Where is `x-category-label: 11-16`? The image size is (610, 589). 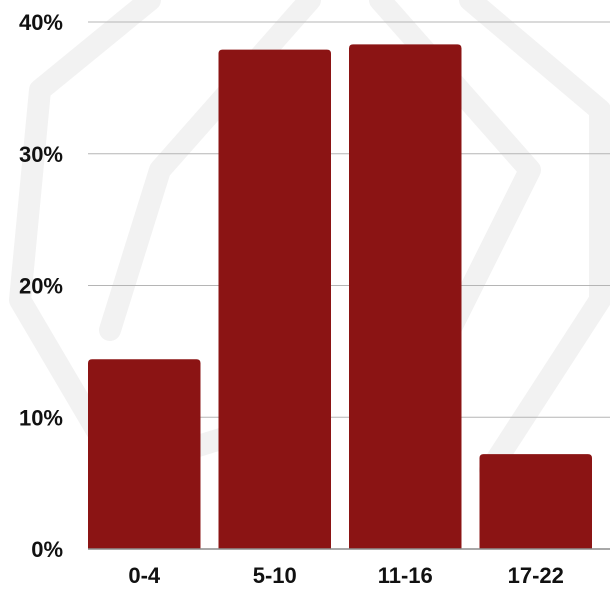
x-category-label: 11-16 is located at coordinates (405, 575).